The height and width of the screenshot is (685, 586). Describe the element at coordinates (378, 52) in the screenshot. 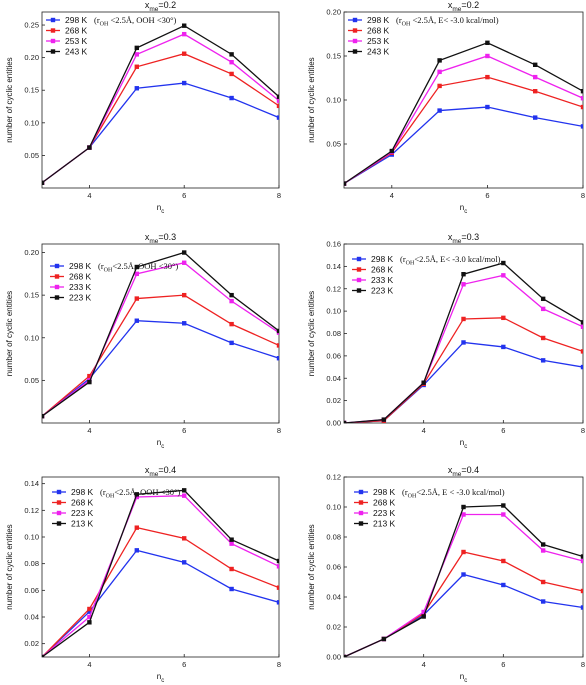

I see `legend-label: 243 K` at that location.